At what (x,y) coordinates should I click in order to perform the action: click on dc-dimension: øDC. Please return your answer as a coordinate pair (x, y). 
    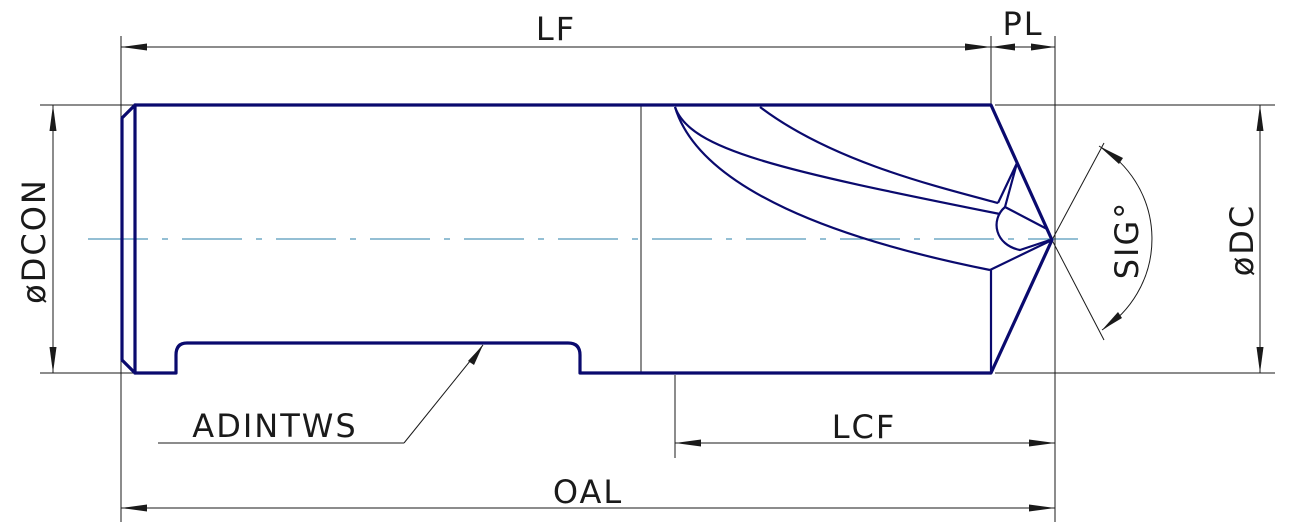
    Looking at the image, I should click on (1243, 239).